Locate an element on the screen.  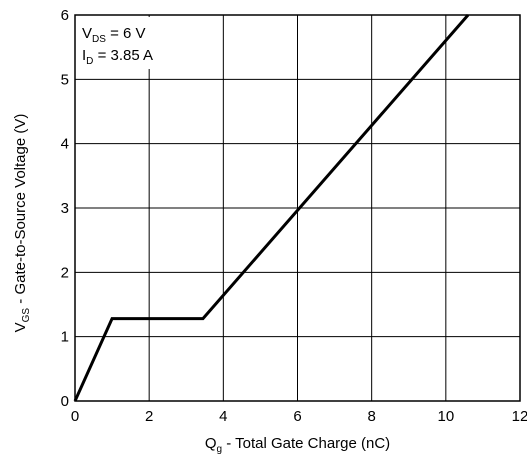
annotation-vds-symbol: V is located at coordinates (87, 33).